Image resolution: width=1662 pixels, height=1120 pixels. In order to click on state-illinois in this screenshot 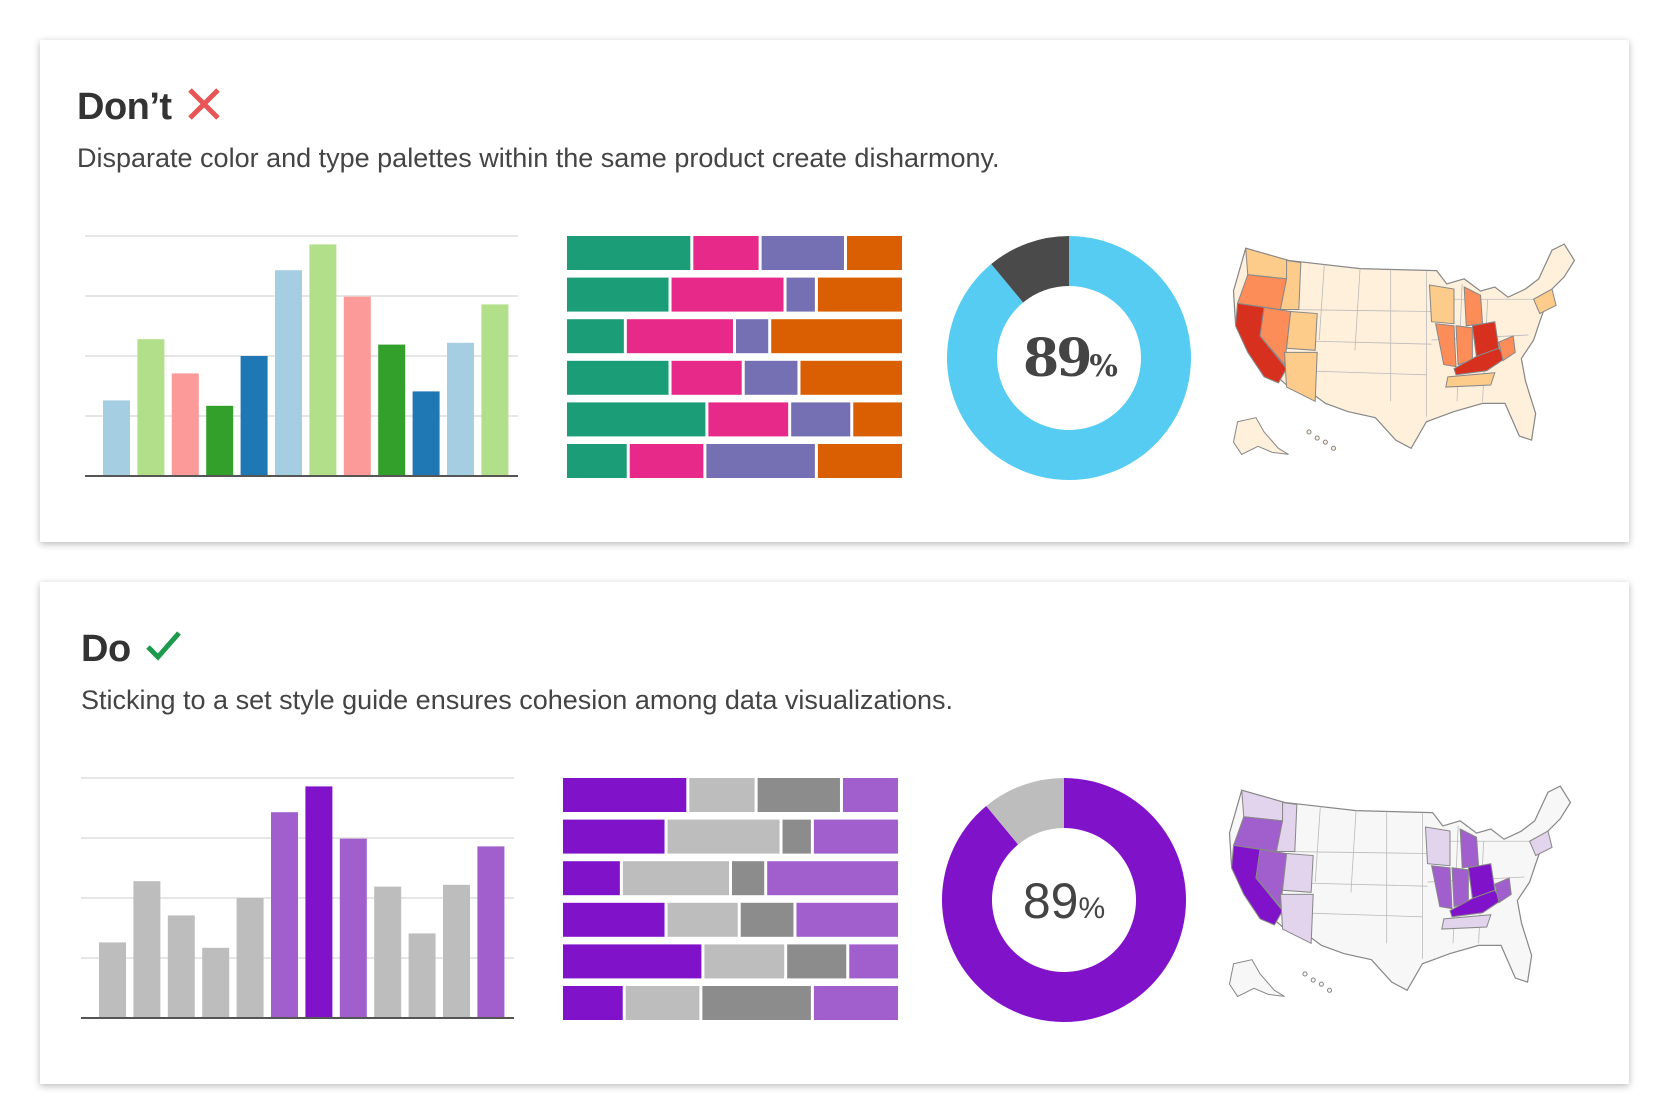, I will do `click(1441, 887)`.